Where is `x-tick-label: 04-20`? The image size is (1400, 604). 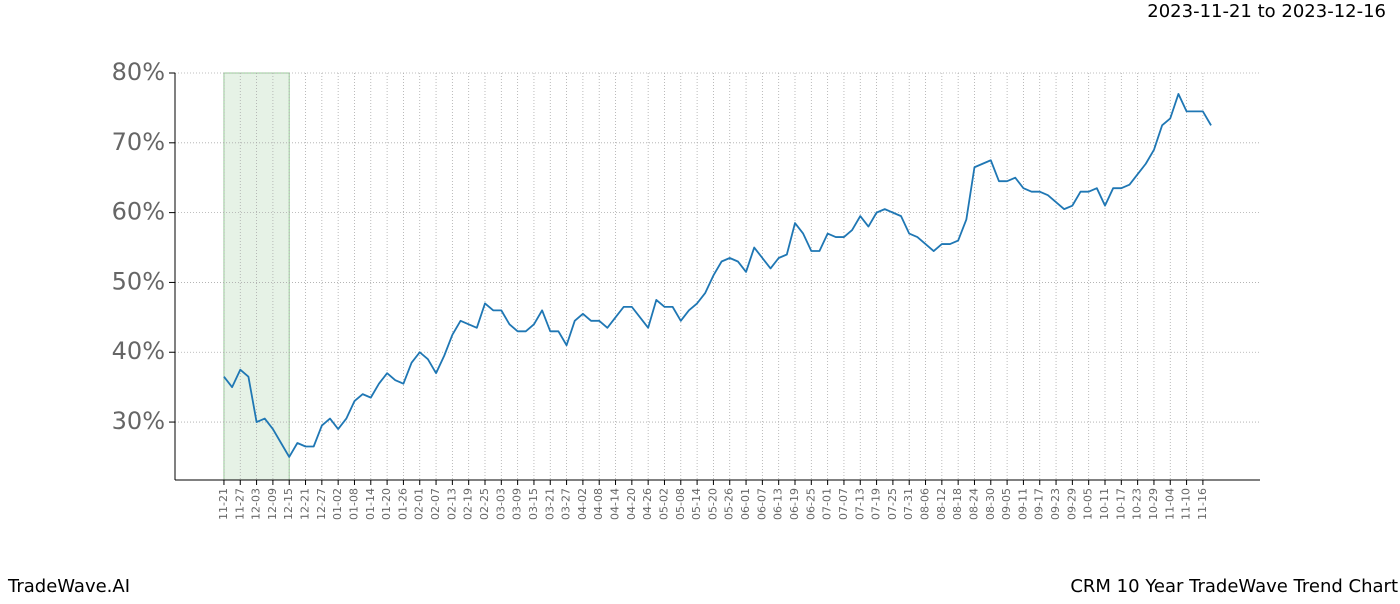 x-tick-label: 04-20 is located at coordinates (631, 504).